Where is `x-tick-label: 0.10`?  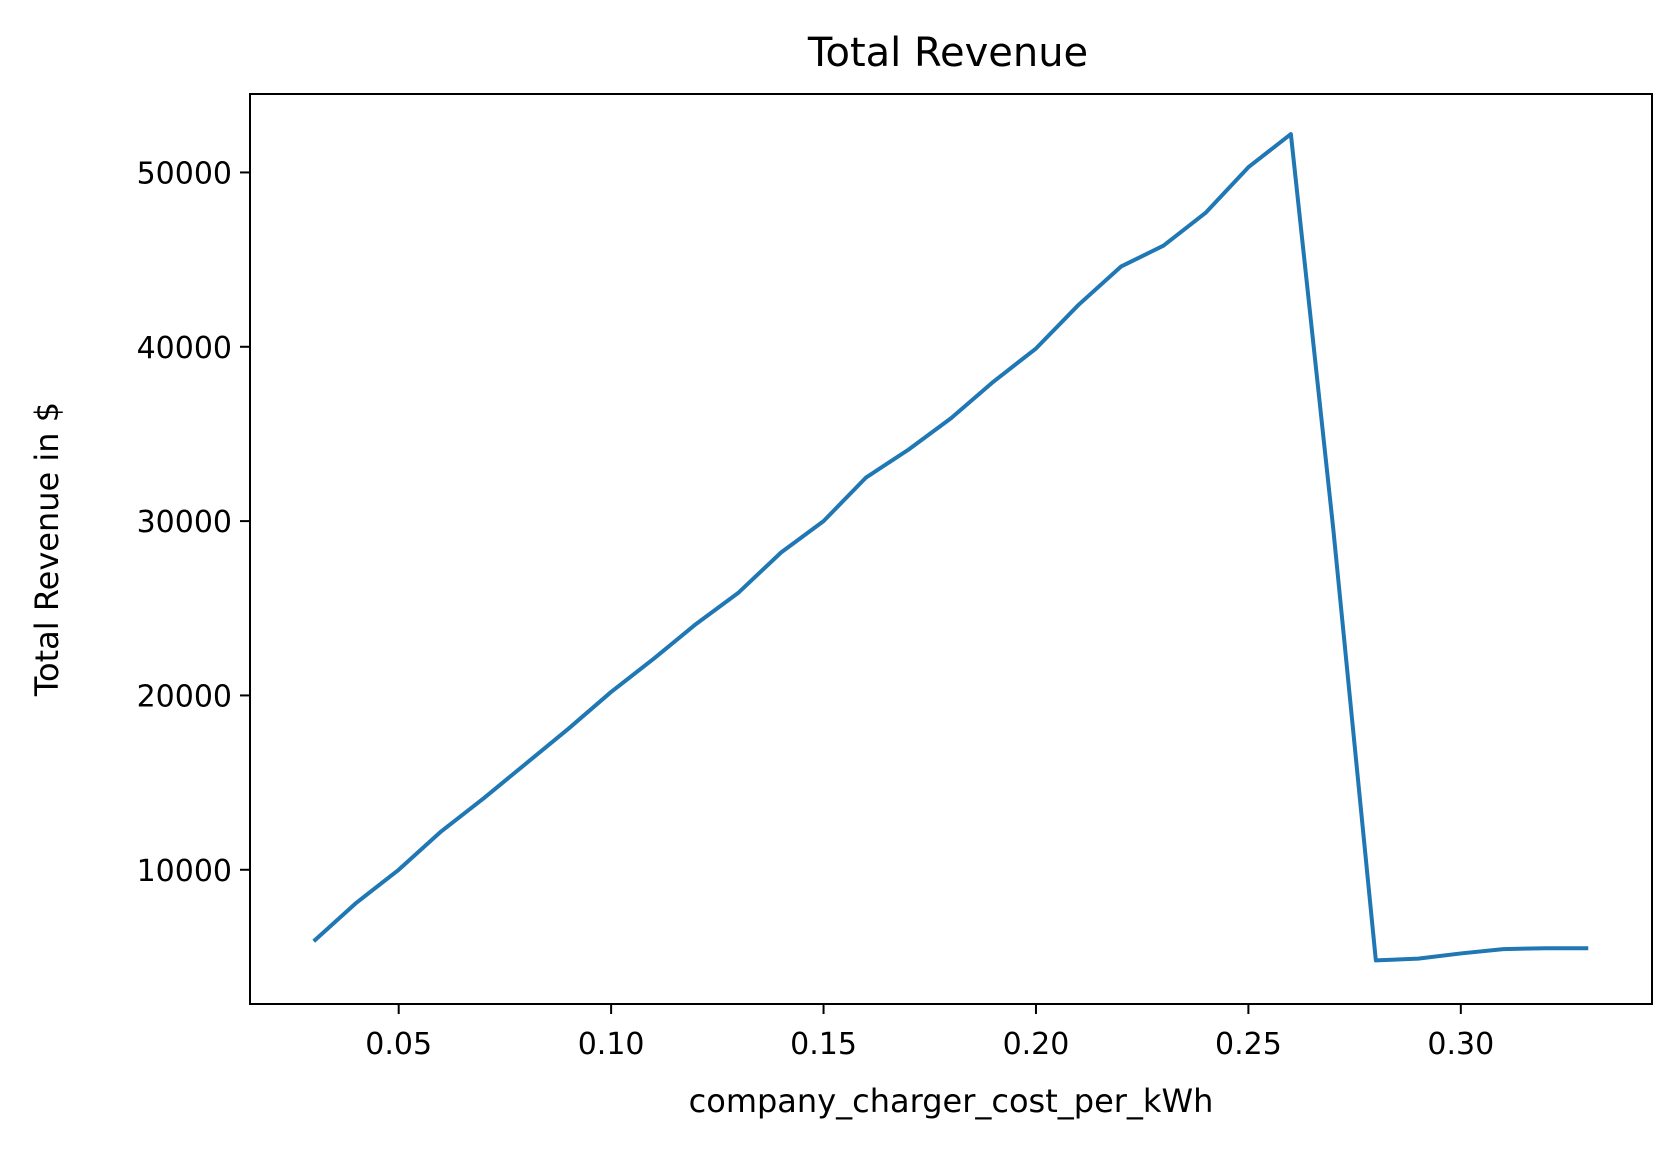 x-tick-label: 0.10 is located at coordinates (611, 1044).